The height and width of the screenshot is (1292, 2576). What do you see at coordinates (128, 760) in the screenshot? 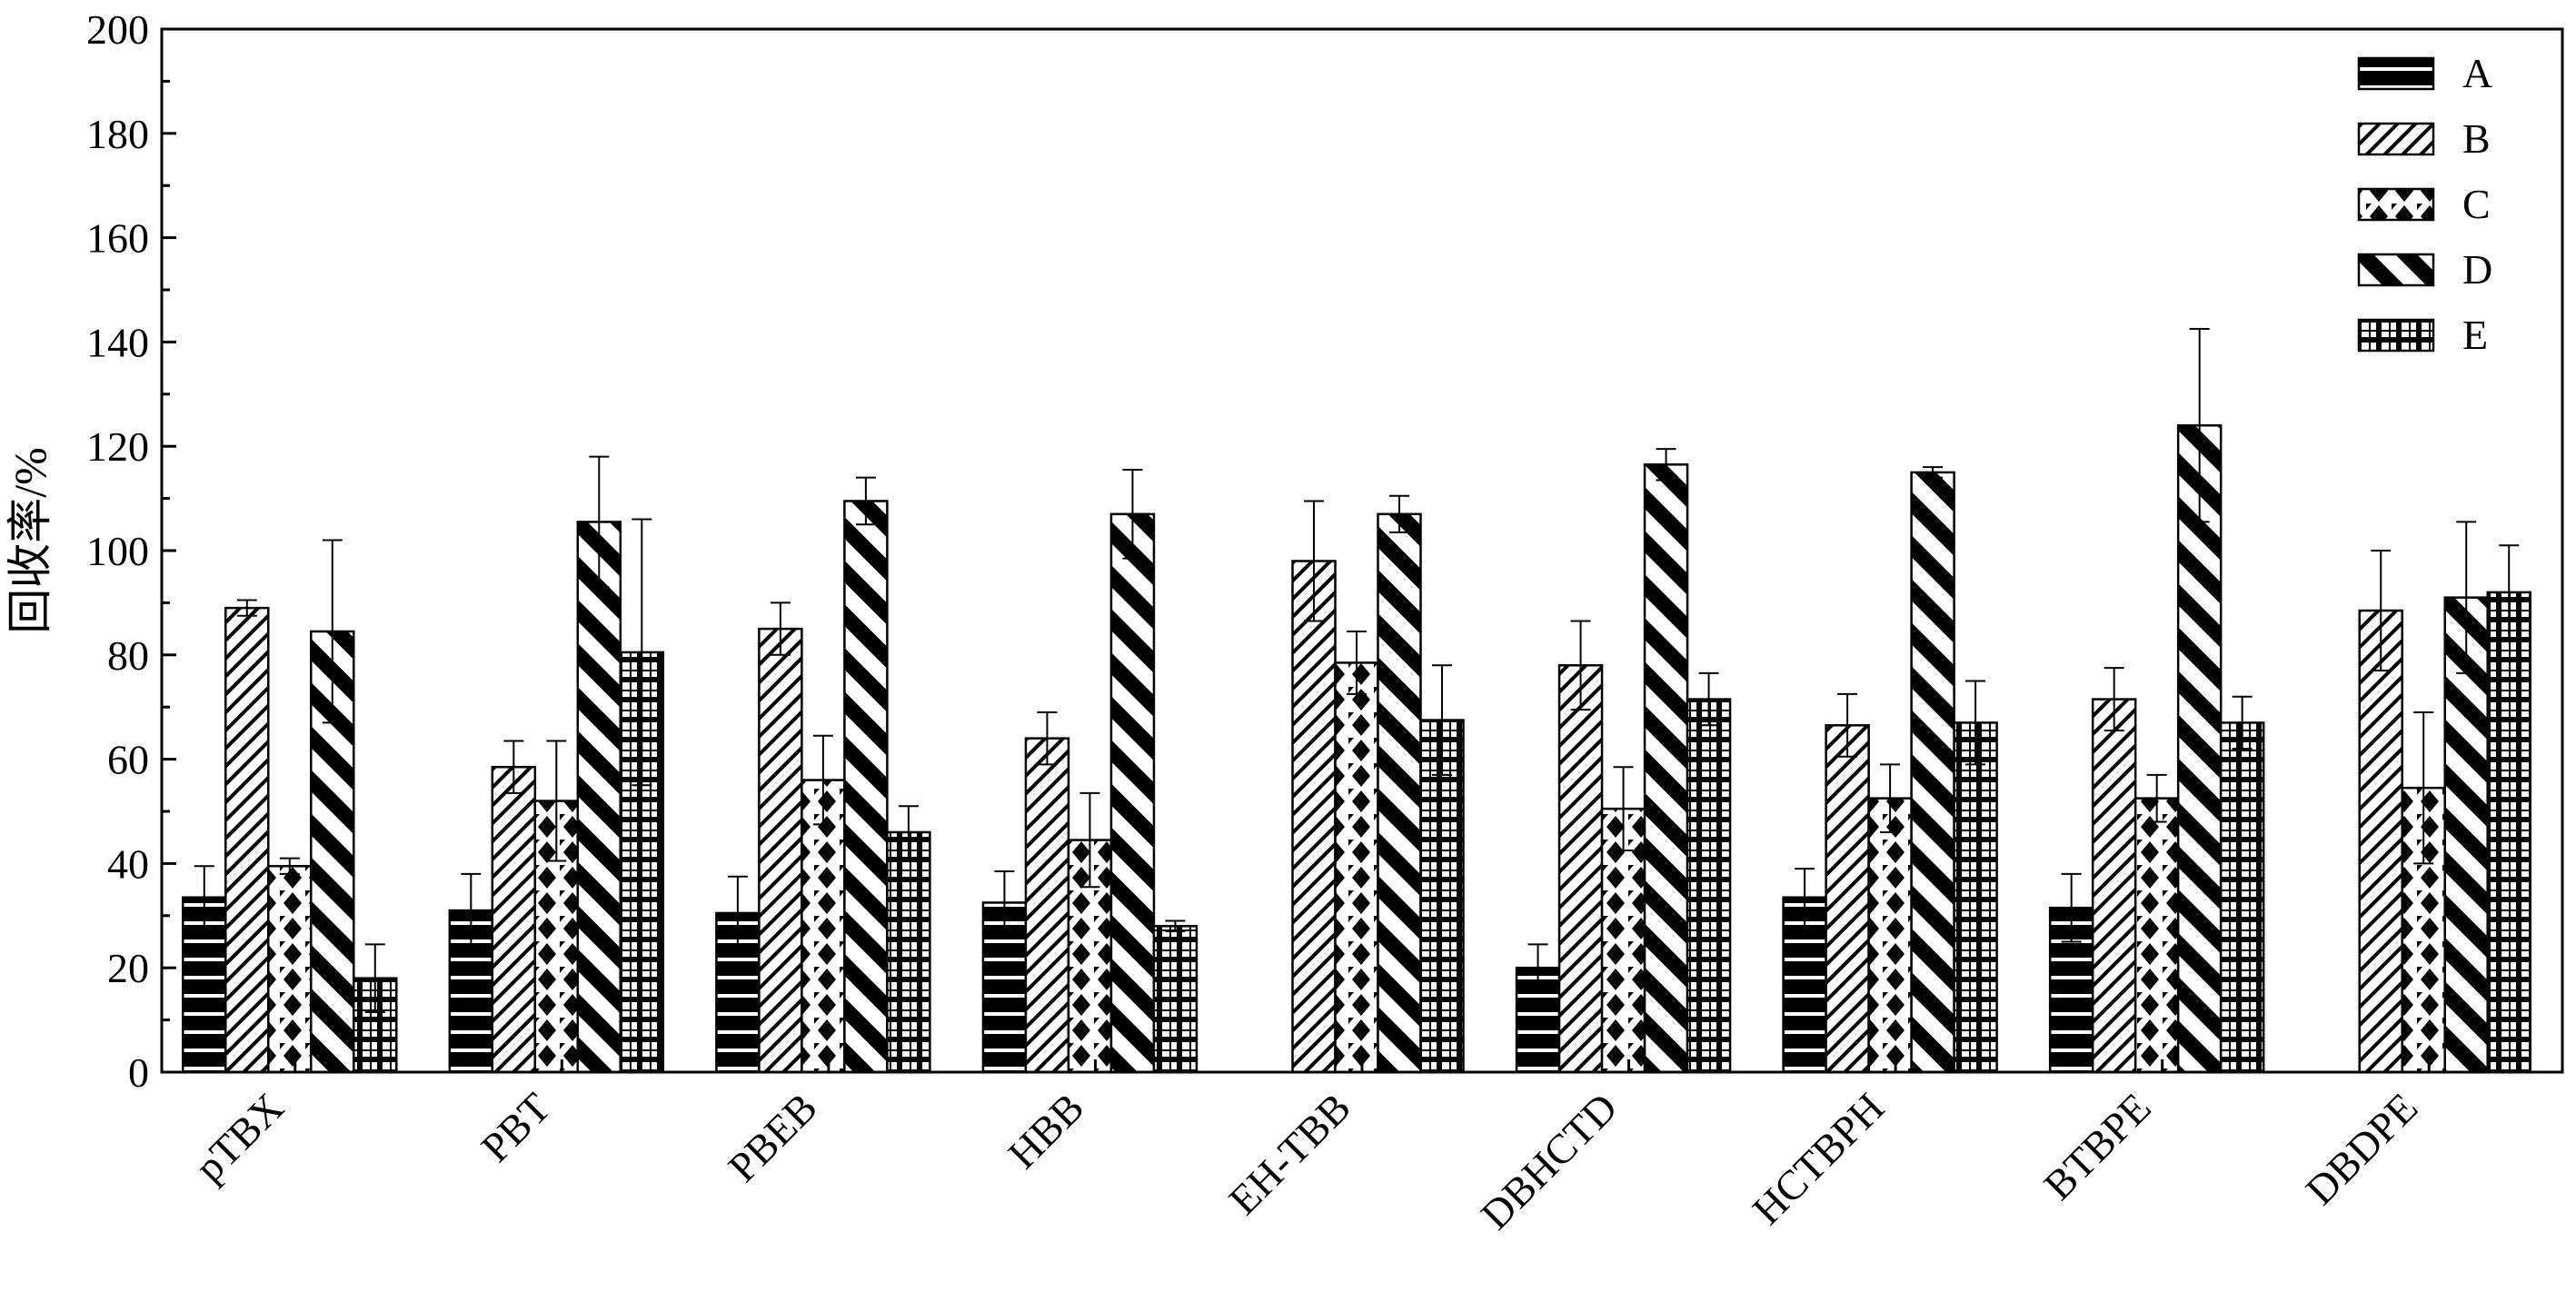
I see `y-tick-label: 60` at bounding box center [128, 760].